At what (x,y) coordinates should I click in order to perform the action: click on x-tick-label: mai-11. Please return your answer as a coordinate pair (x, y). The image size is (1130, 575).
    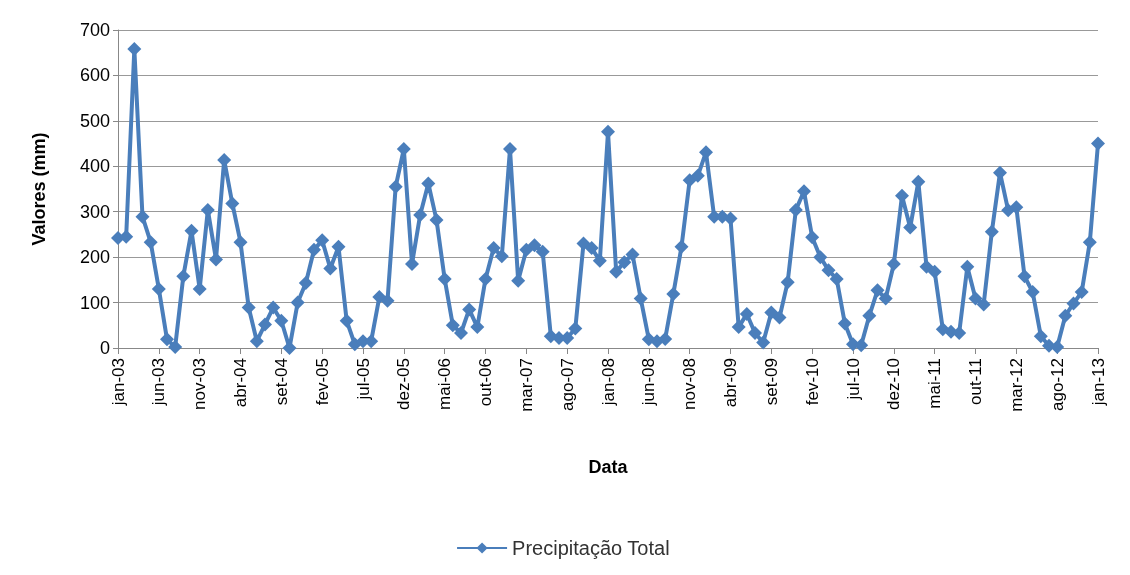
    Looking at the image, I should click on (935, 383).